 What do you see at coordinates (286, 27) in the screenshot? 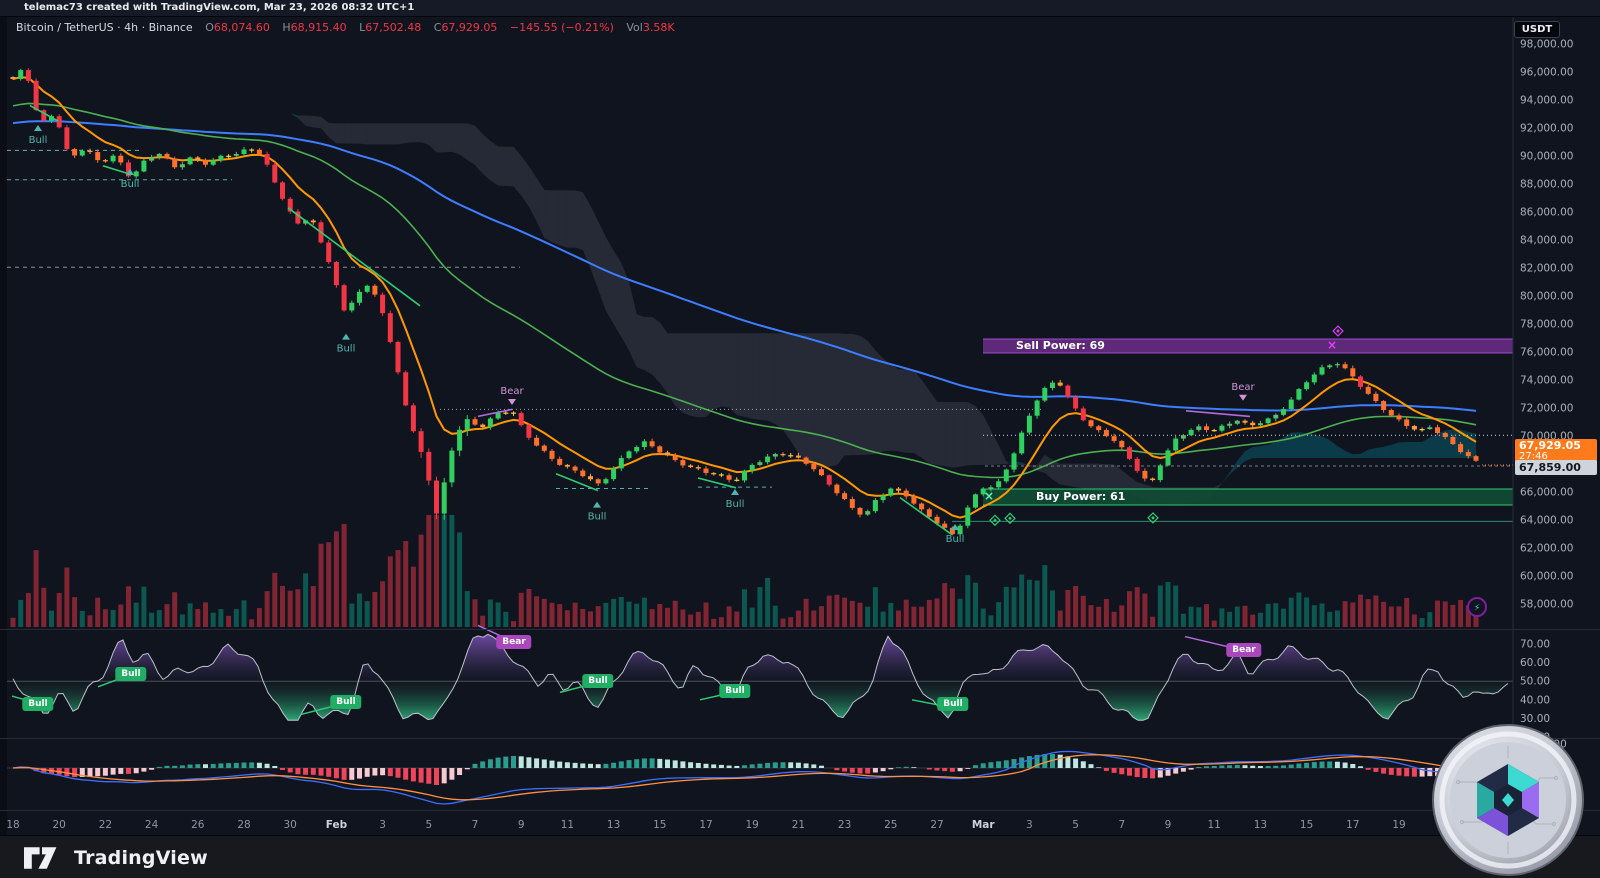
I see `ohlc-high-letter: H` at bounding box center [286, 27].